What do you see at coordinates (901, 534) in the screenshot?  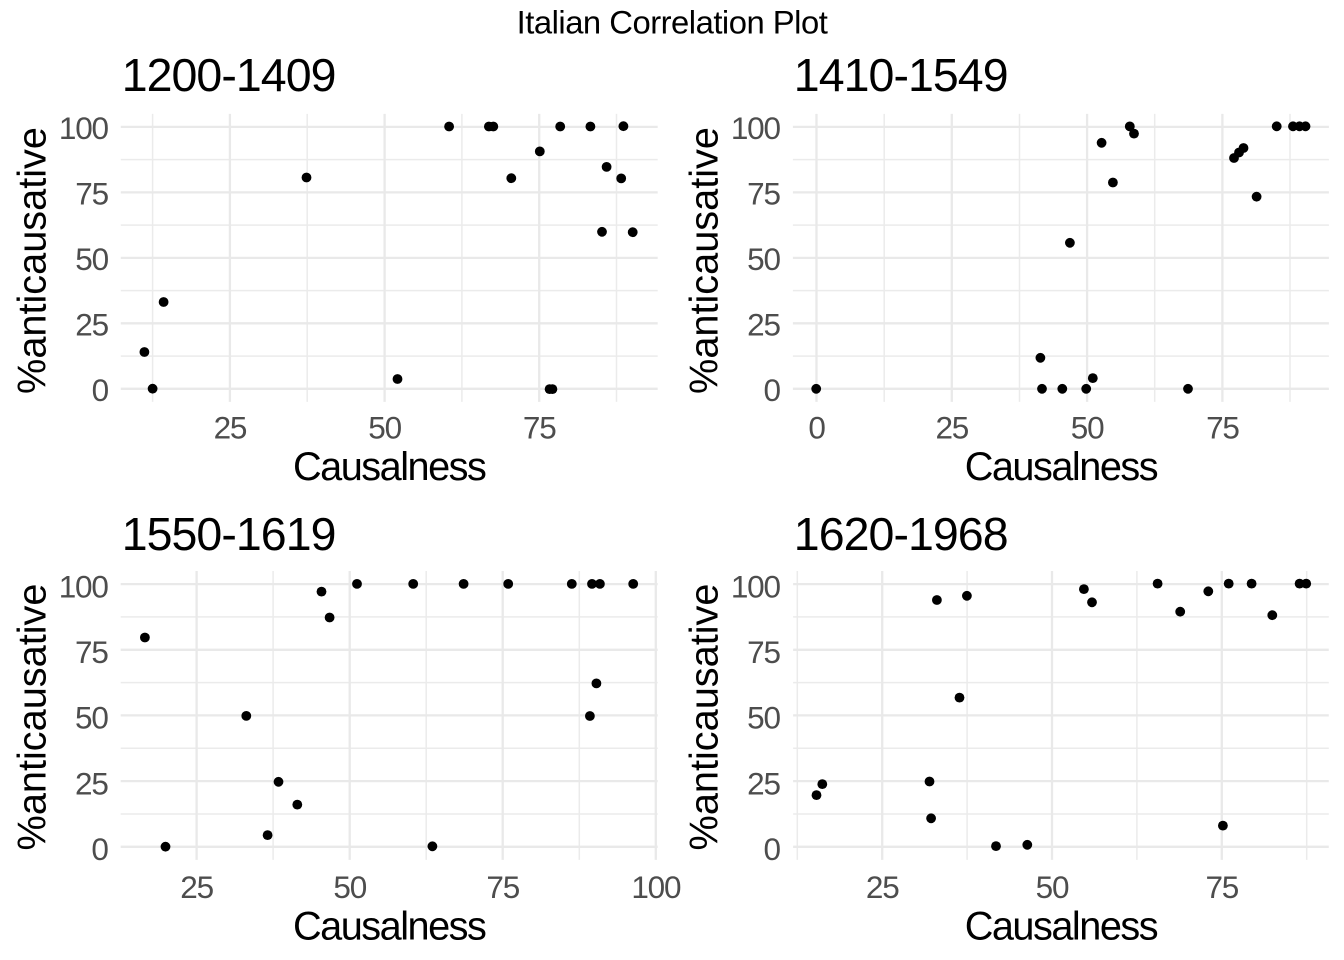 I see `svg-text: 1620-1968` at bounding box center [901, 534].